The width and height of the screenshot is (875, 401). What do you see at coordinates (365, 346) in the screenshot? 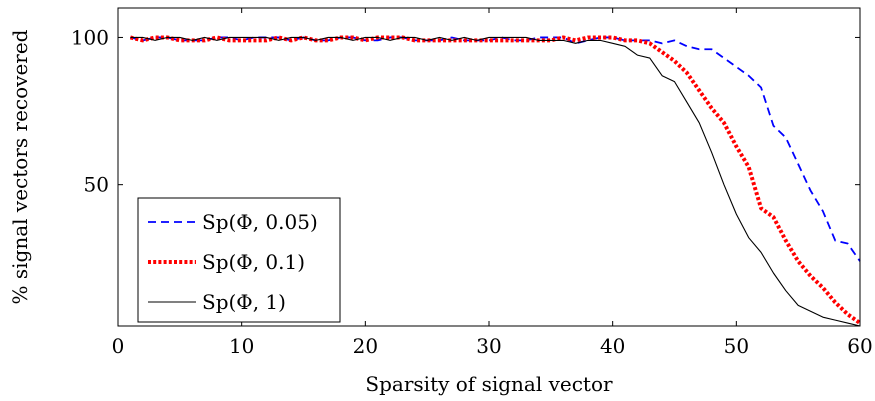
I see `x-tick-label: 20` at bounding box center [365, 346].